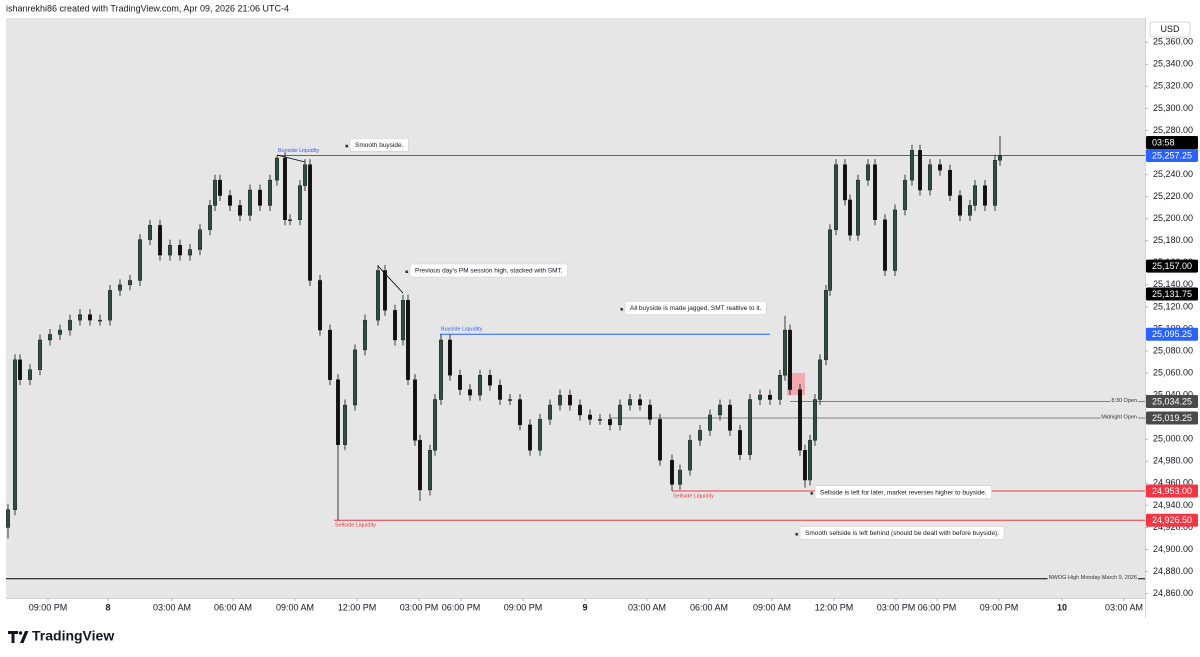  I want to click on y-tick-label: 24,860.00, so click(1173, 593).